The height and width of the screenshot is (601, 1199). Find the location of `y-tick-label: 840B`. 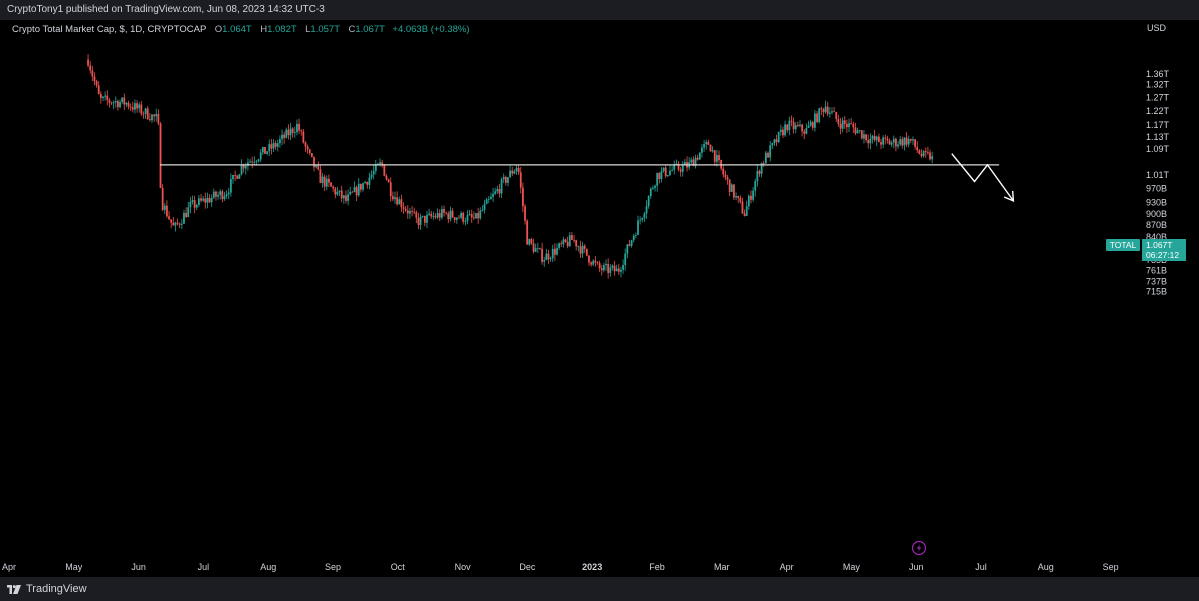

y-tick-label: 840B is located at coordinates (1156, 237).